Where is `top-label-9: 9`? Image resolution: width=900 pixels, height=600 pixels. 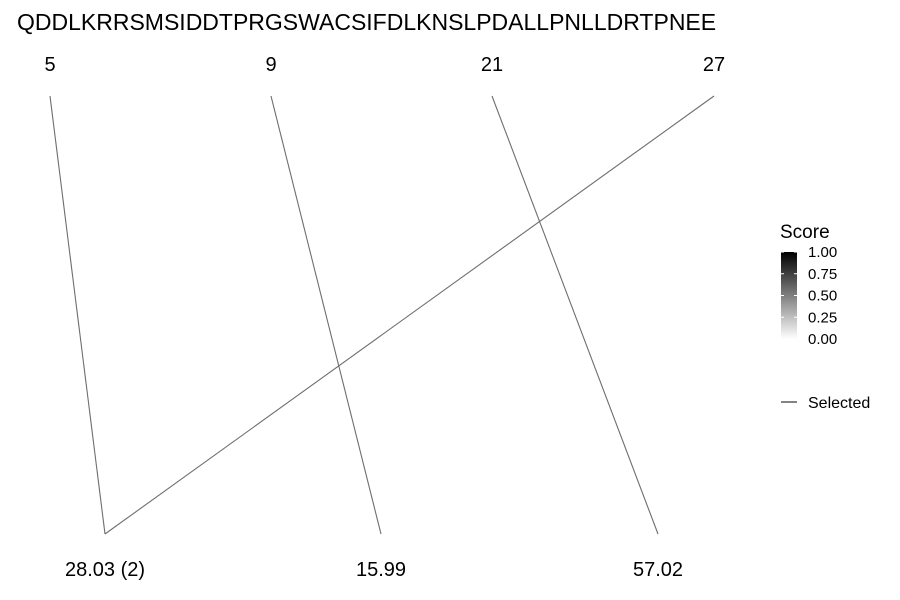
top-label-9: 9 is located at coordinates (270, 65).